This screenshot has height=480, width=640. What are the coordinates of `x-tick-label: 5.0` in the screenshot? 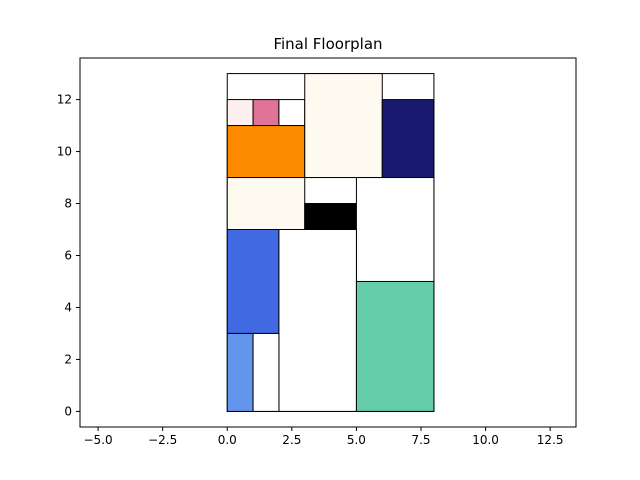 It's located at (356, 440).